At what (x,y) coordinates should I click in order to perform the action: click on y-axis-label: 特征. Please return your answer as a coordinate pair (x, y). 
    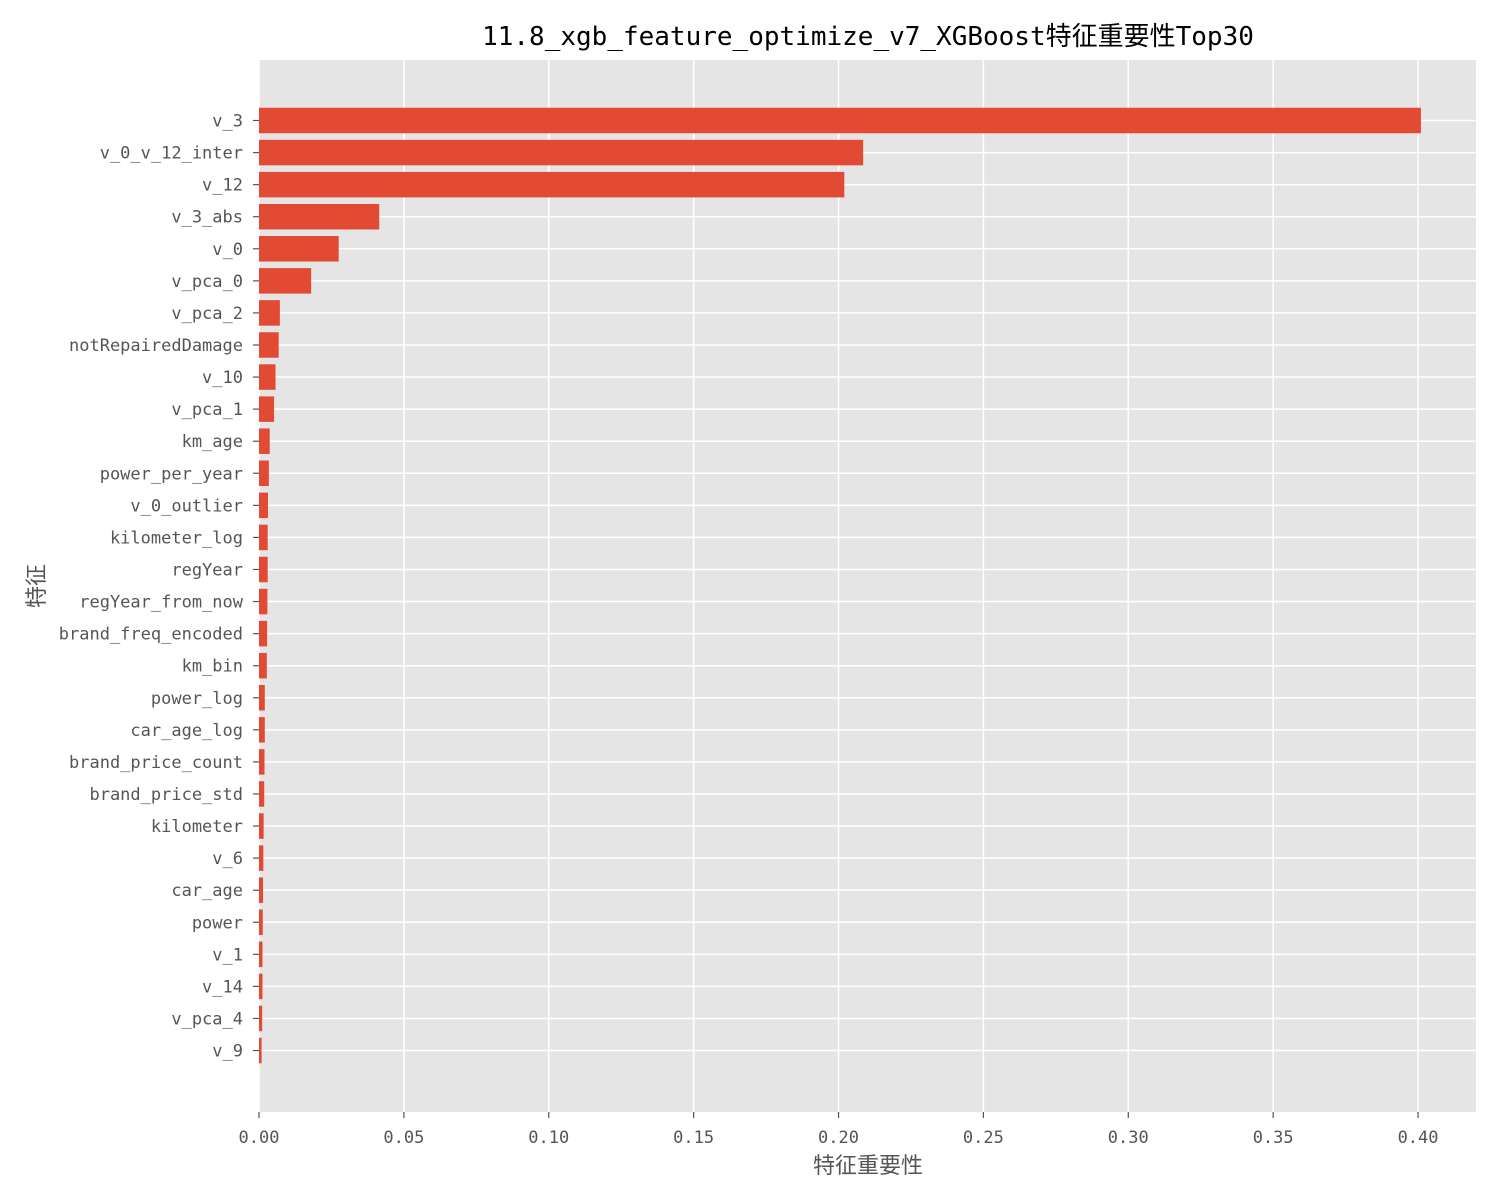
    Looking at the image, I should click on (37, 586).